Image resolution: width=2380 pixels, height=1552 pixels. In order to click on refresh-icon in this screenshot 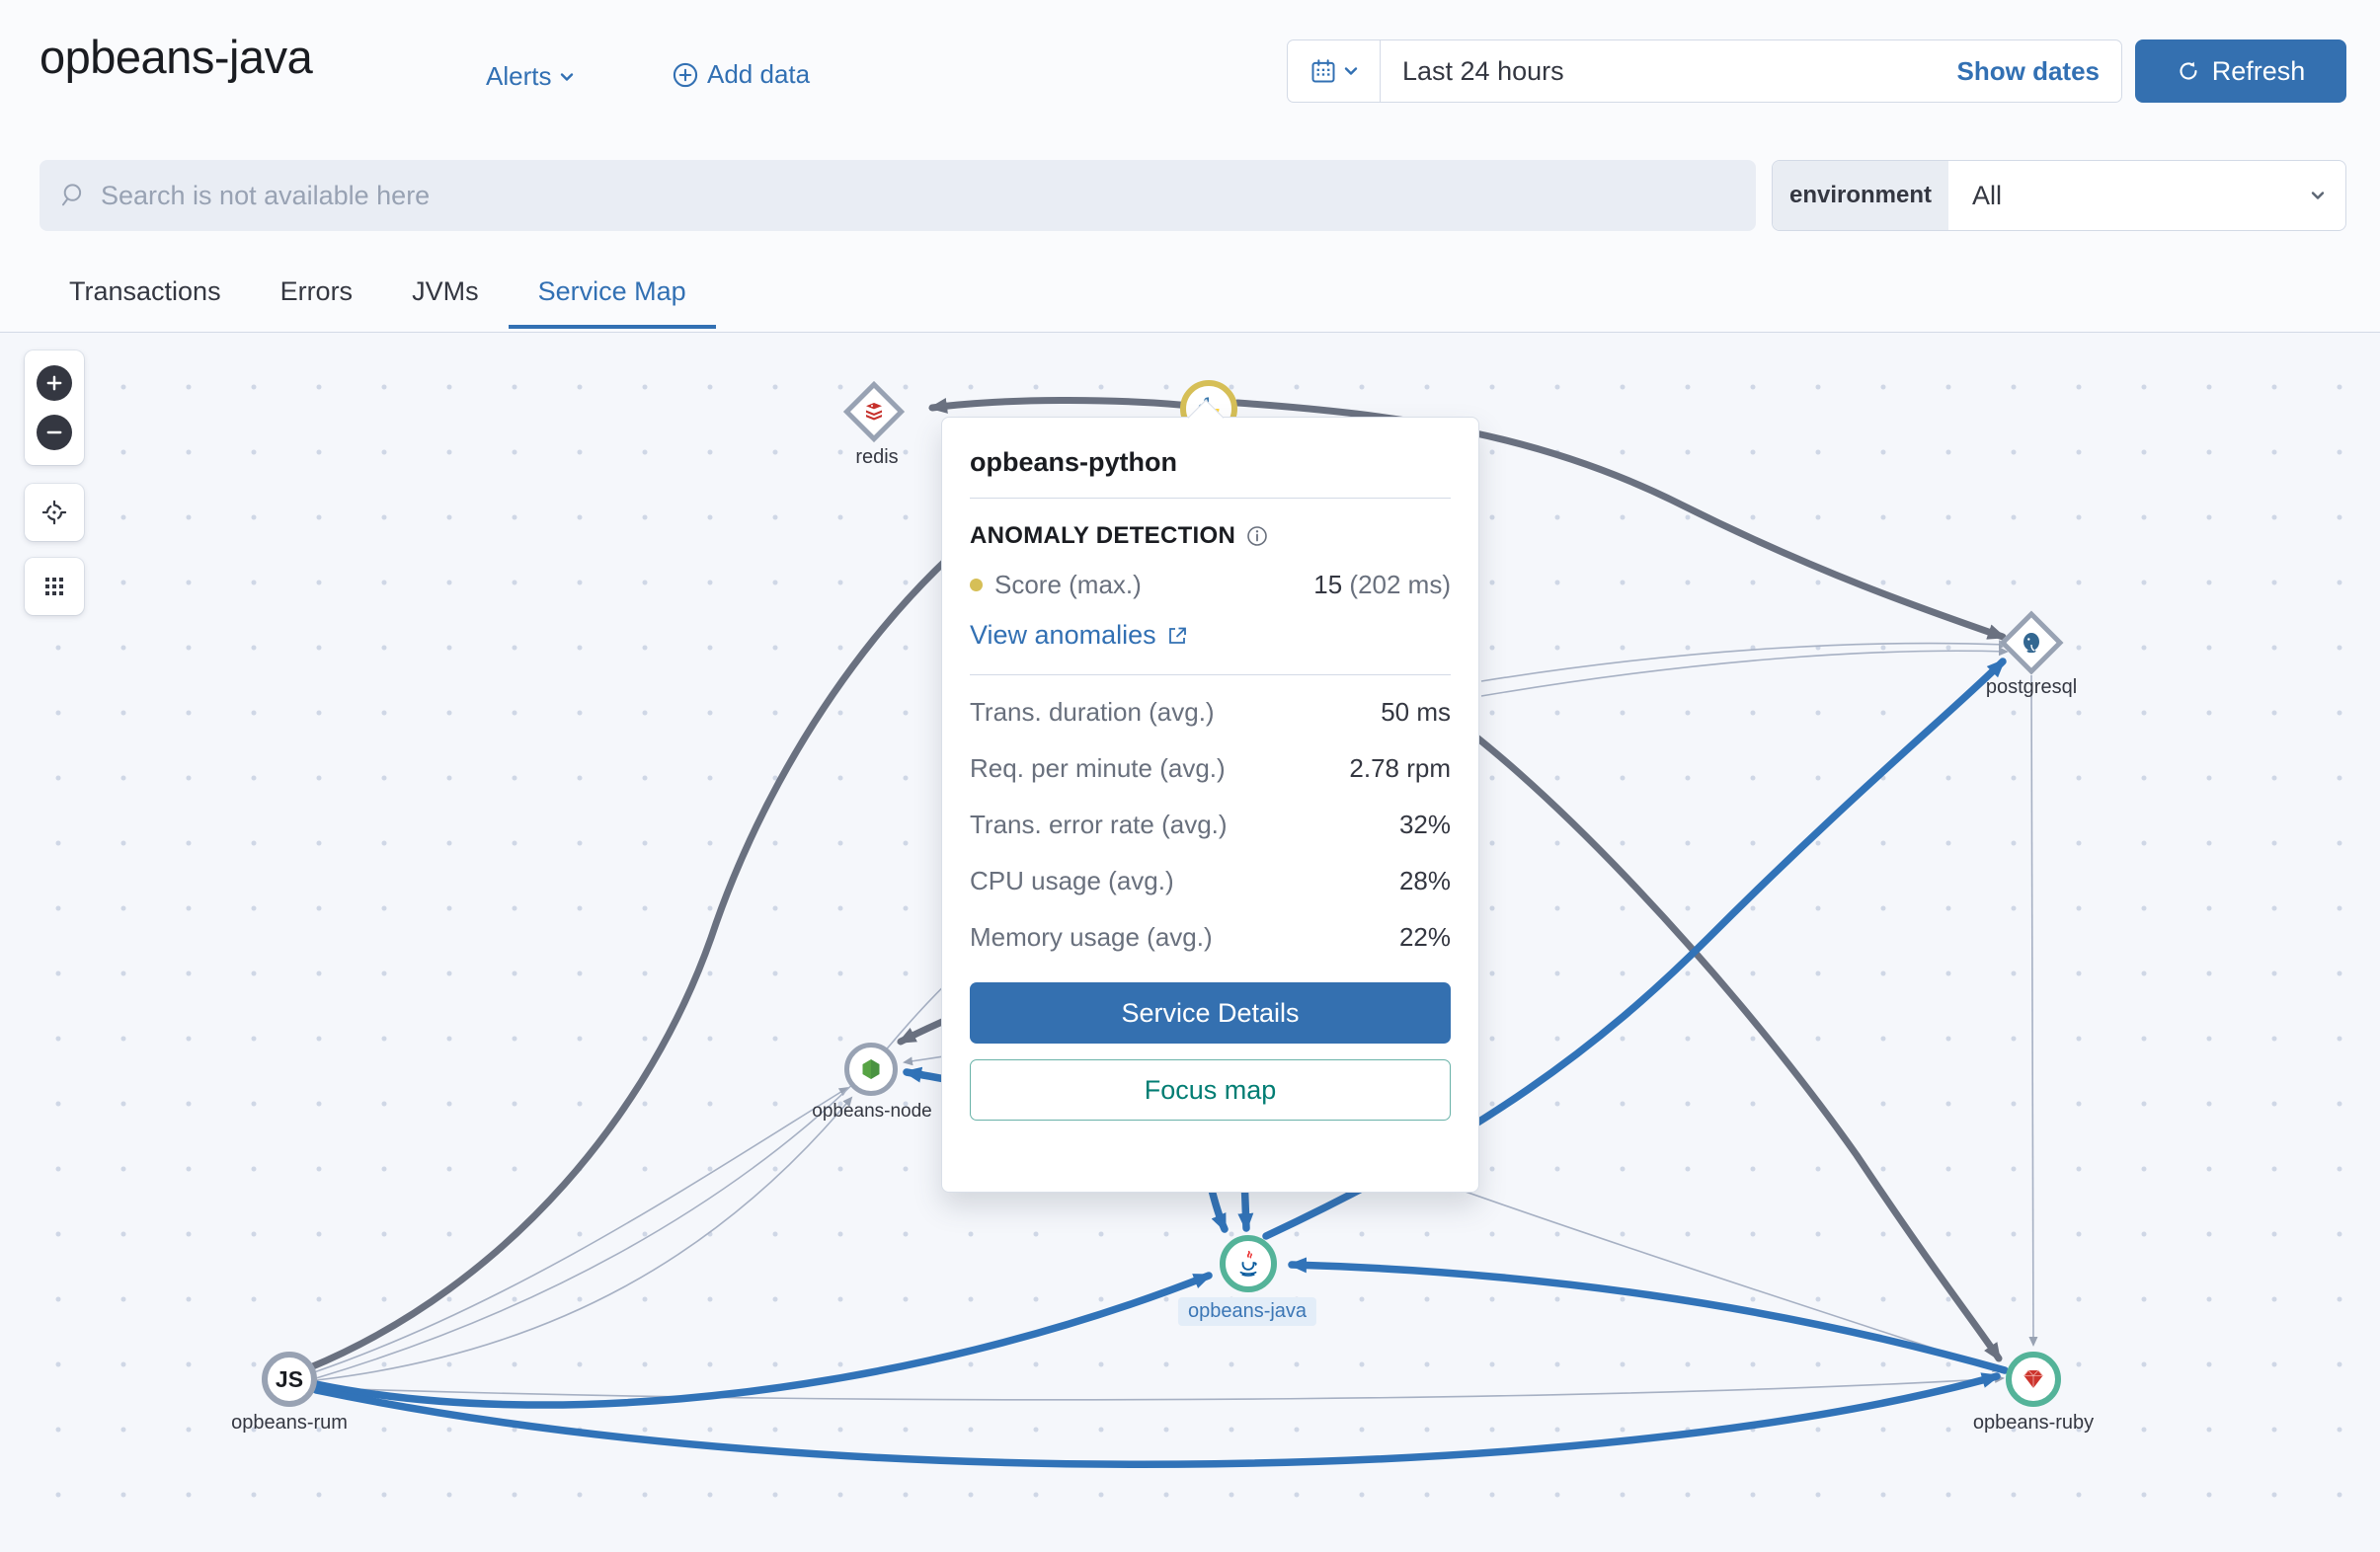, I will do `click(2188, 70)`.